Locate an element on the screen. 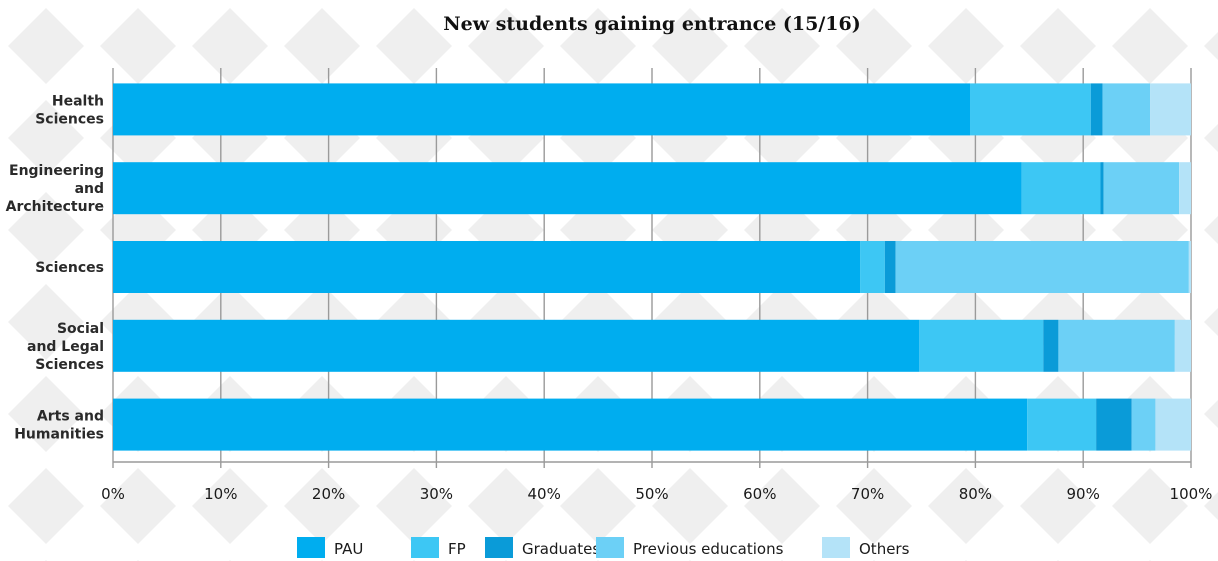 The width and height of the screenshot is (1218, 561). category-label: Arts and is located at coordinates (70, 417).